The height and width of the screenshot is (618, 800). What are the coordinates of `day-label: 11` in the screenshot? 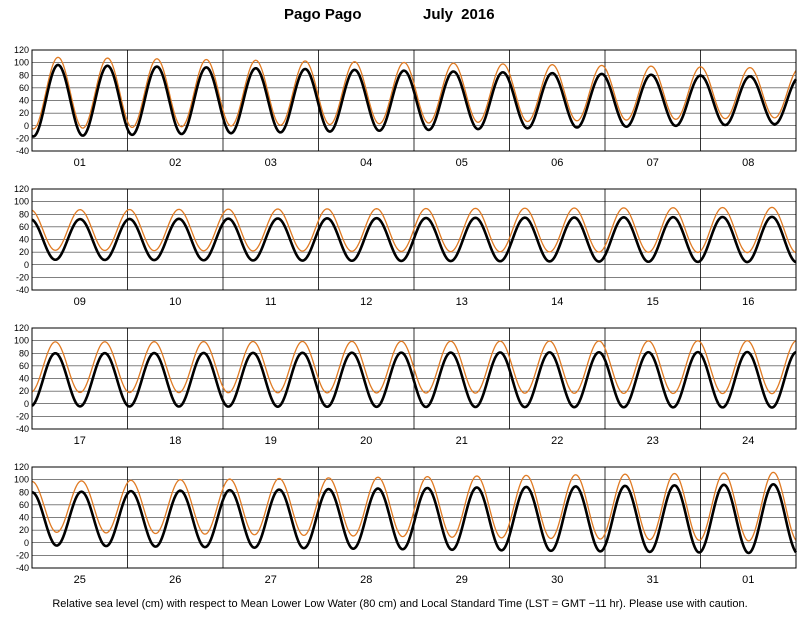 It's located at (270, 302).